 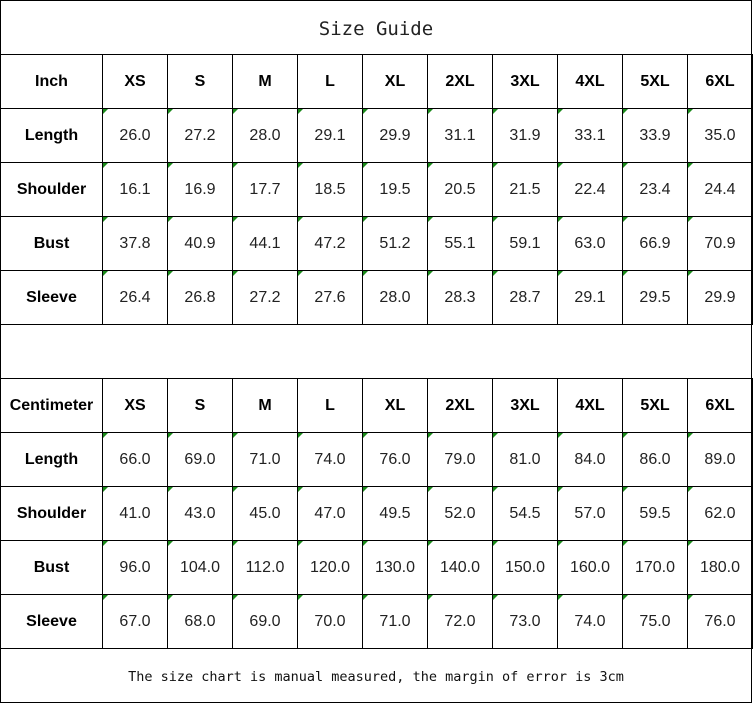 What do you see at coordinates (460, 297) in the screenshot?
I see `measurement-value: 28.3` at bounding box center [460, 297].